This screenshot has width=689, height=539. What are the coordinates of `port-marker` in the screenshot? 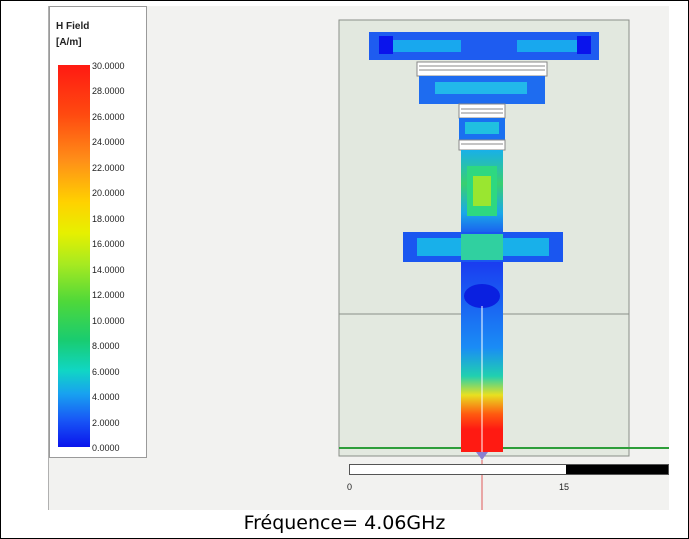 It's located at (482, 456).